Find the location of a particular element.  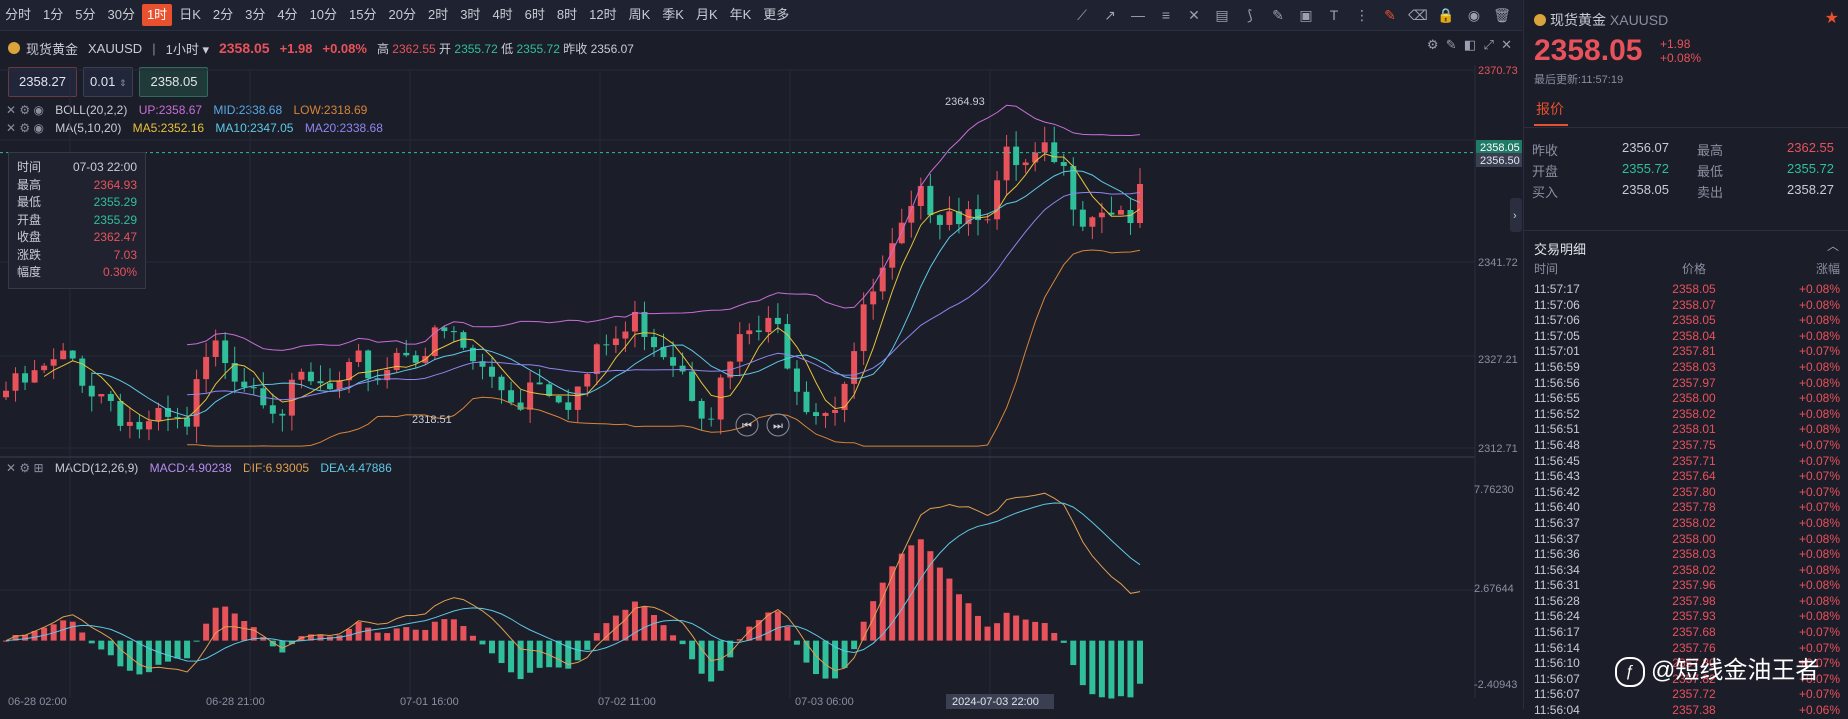

timeframe-20: 月K is located at coordinates (706, 14).